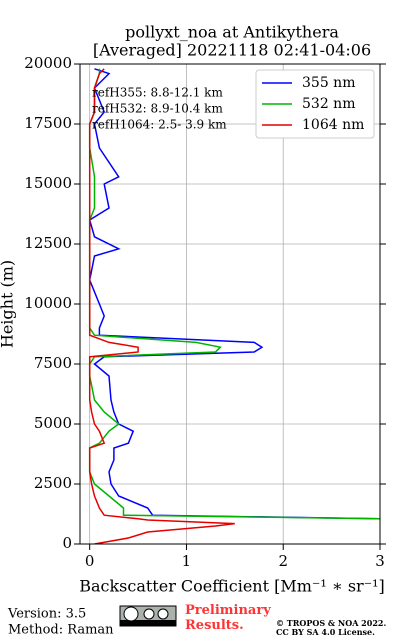 This screenshot has height=640, width=400. Describe the element at coordinates (159, 125) in the screenshot. I see `annotation: refH1064: 2.5- 3.9 km` at that location.